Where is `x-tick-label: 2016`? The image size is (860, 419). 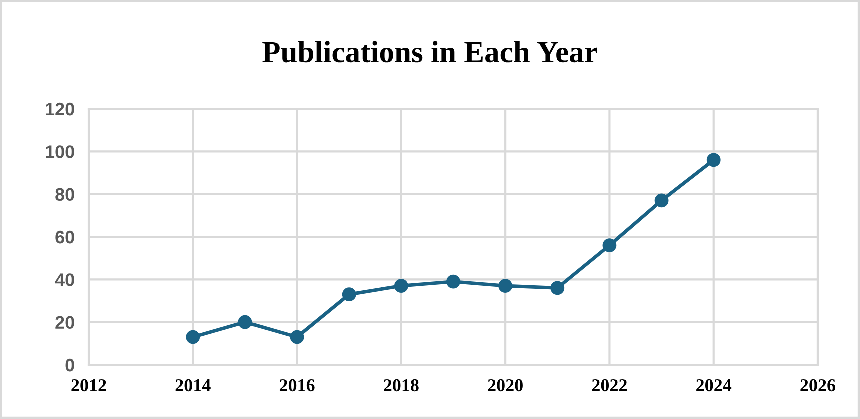 x-tick-label: 2016 is located at coordinates (297, 385).